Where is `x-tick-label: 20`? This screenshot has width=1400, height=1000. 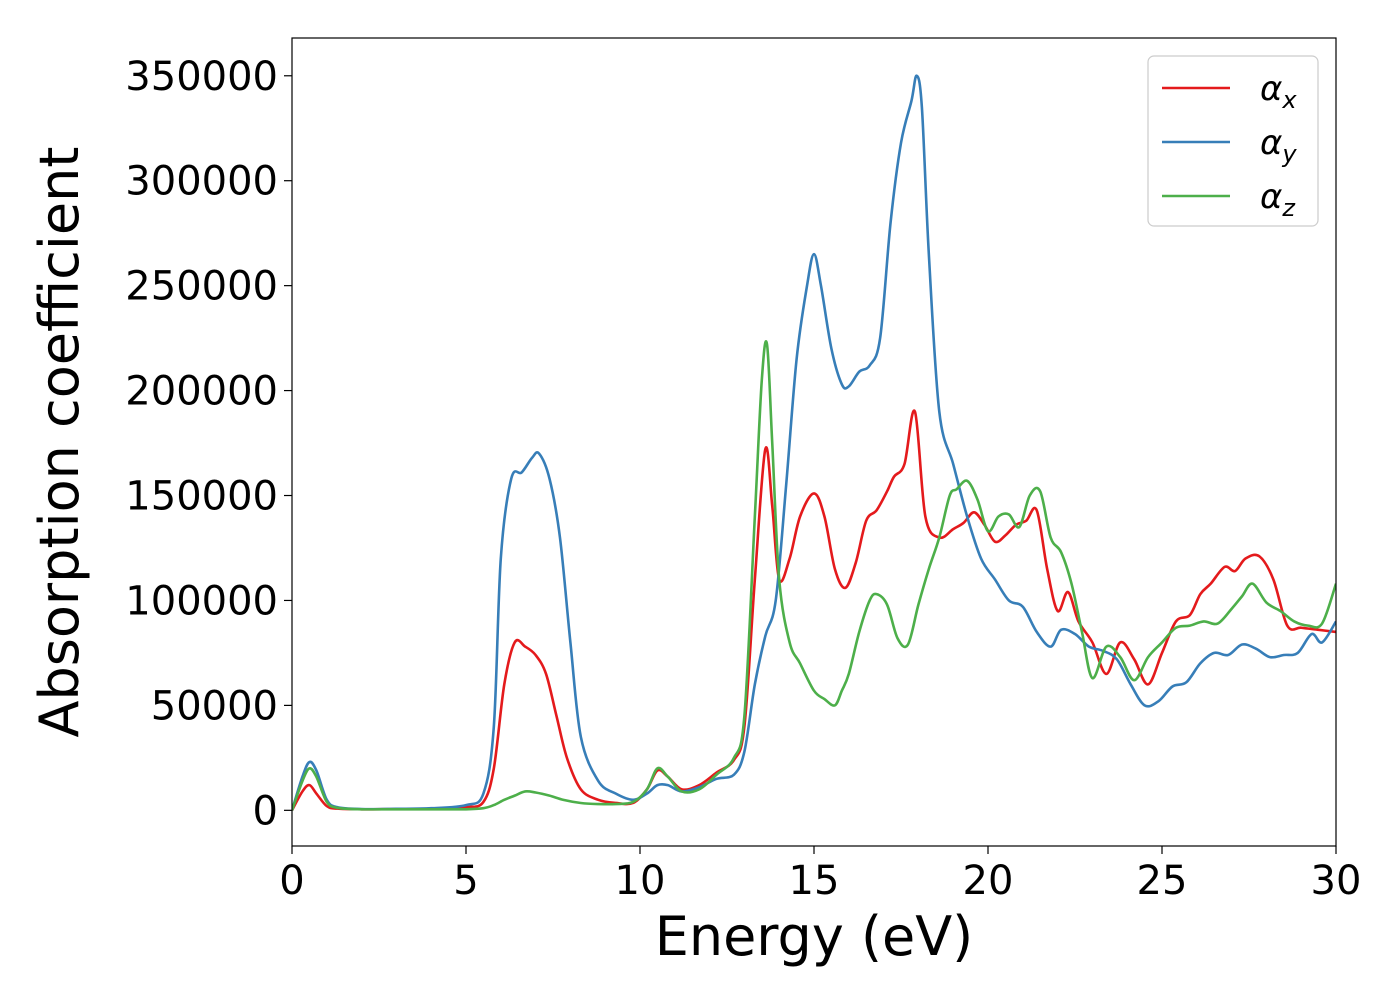 x-tick-label: 20 is located at coordinates (988, 881).